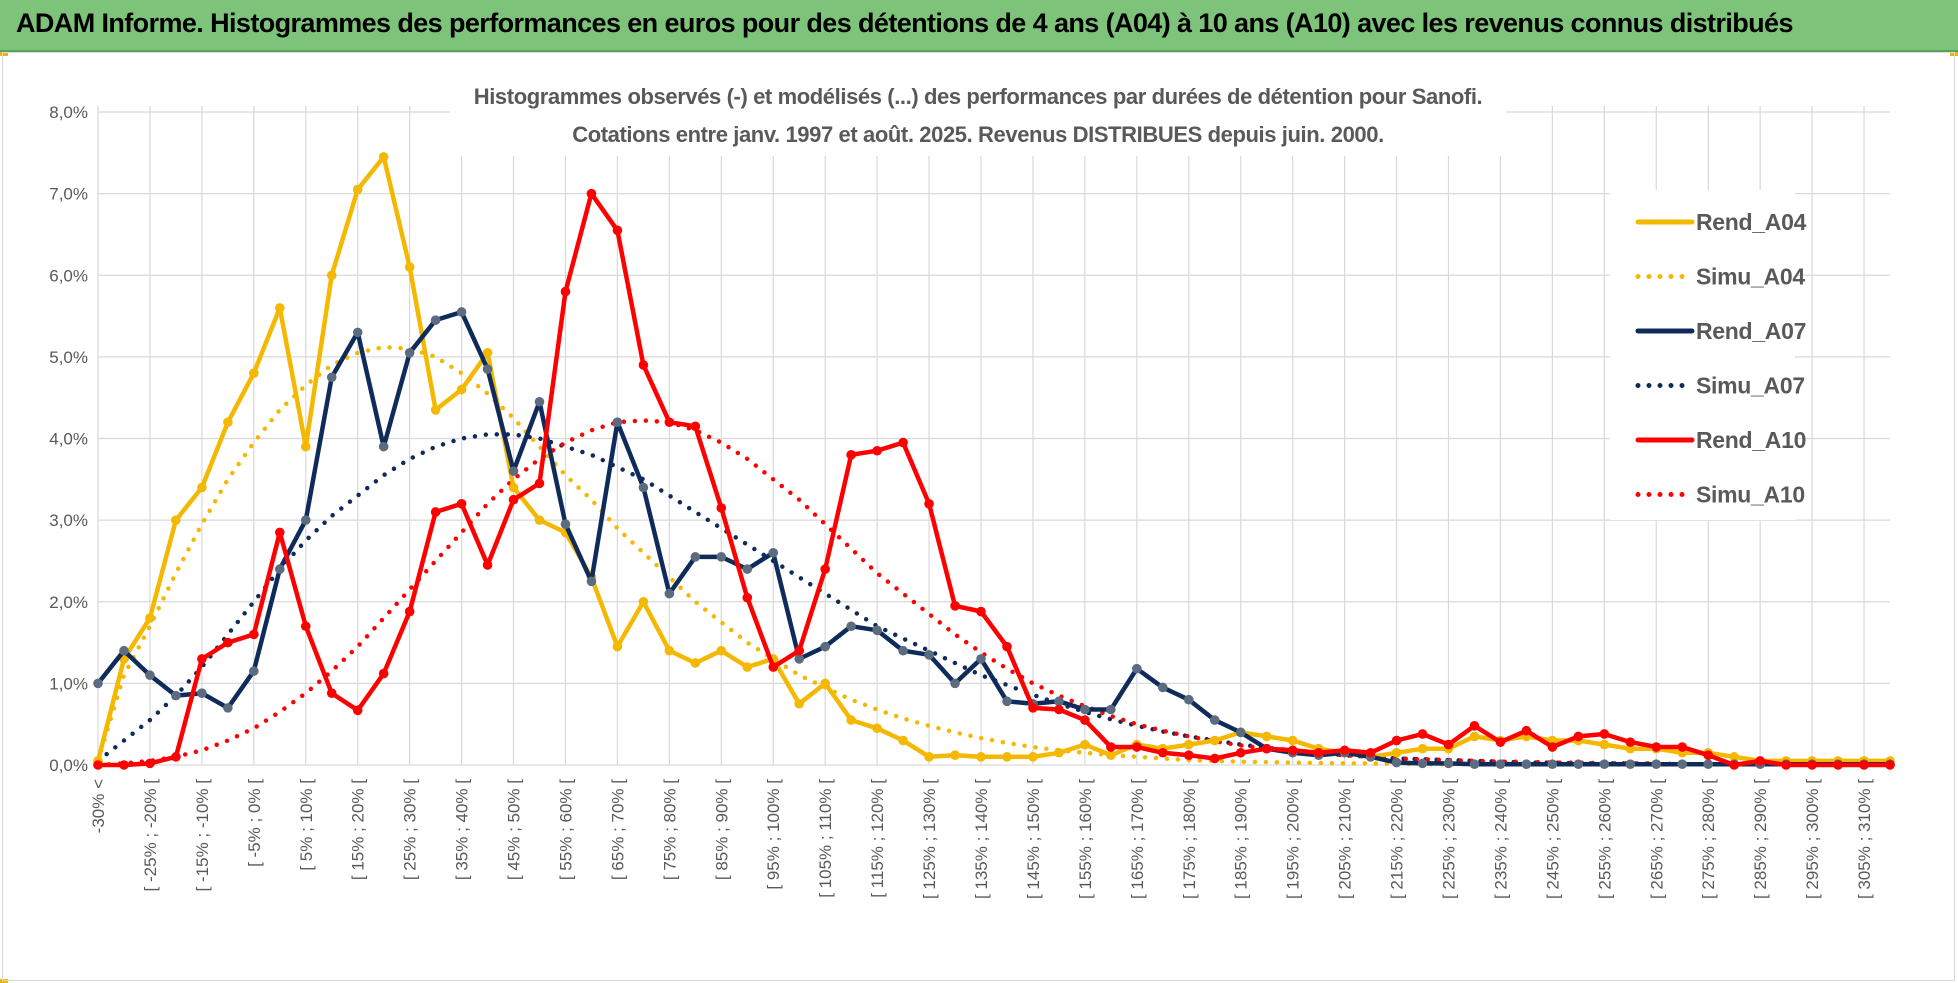 The image size is (1958, 983). What do you see at coordinates (1750, 386) in the screenshot?
I see `legend-label: Simu_A07` at bounding box center [1750, 386].